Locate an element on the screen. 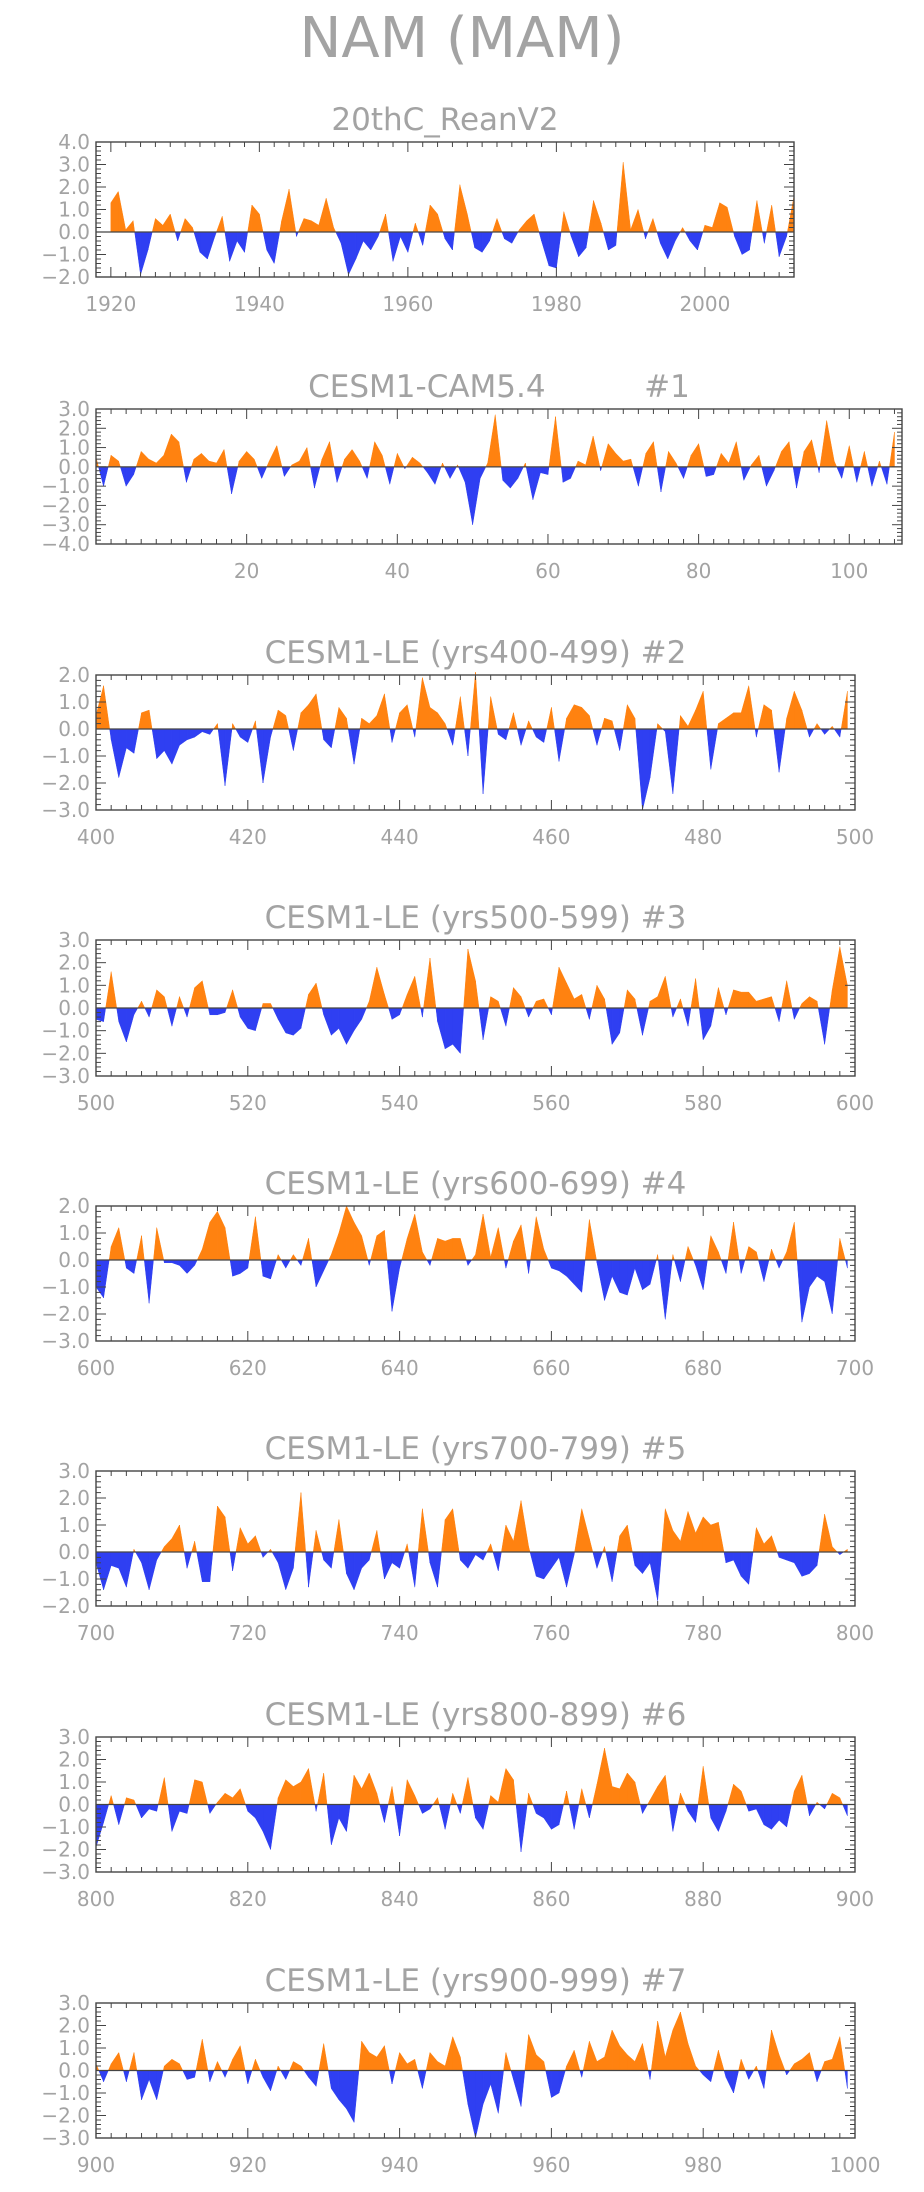 Image resolution: width=924 pixels, height=2192 pixels. x-tick-label: 80 is located at coordinates (698, 571).